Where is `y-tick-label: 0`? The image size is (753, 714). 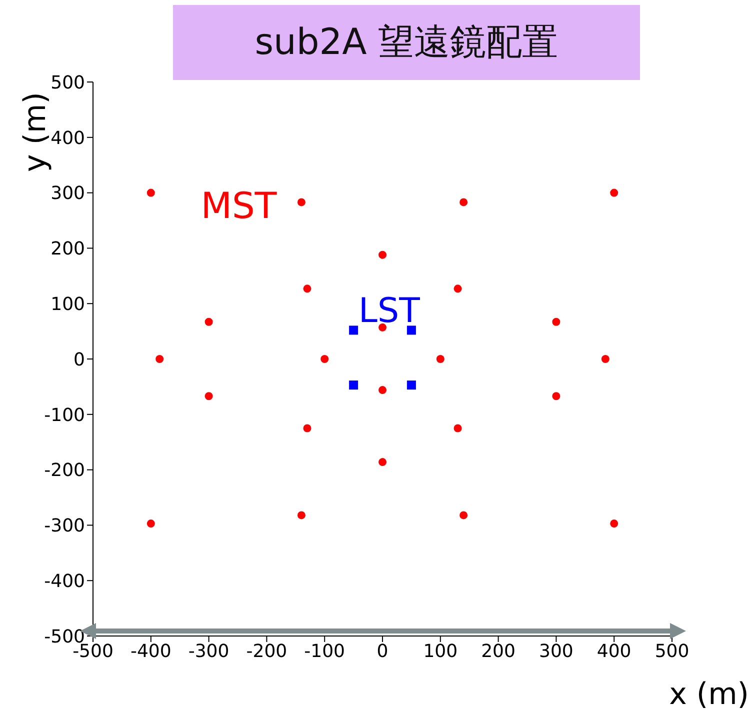
y-tick-label: 0 is located at coordinates (79, 359).